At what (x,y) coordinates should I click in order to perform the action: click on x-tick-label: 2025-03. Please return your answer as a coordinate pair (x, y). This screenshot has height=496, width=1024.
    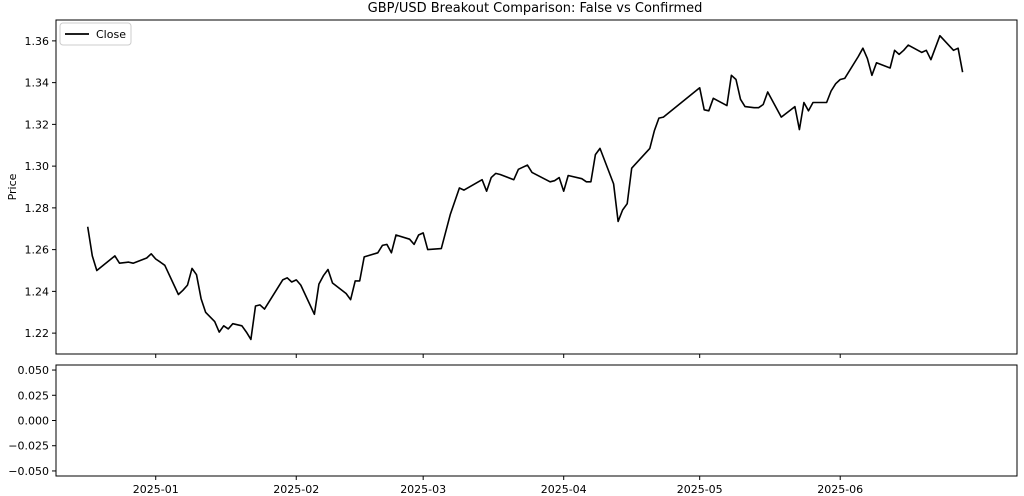
    Looking at the image, I should click on (423, 489).